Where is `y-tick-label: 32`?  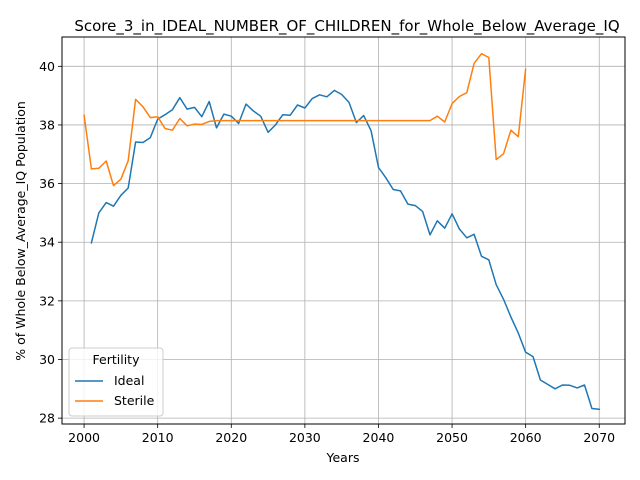 y-tick-label: 32 is located at coordinates (47, 300).